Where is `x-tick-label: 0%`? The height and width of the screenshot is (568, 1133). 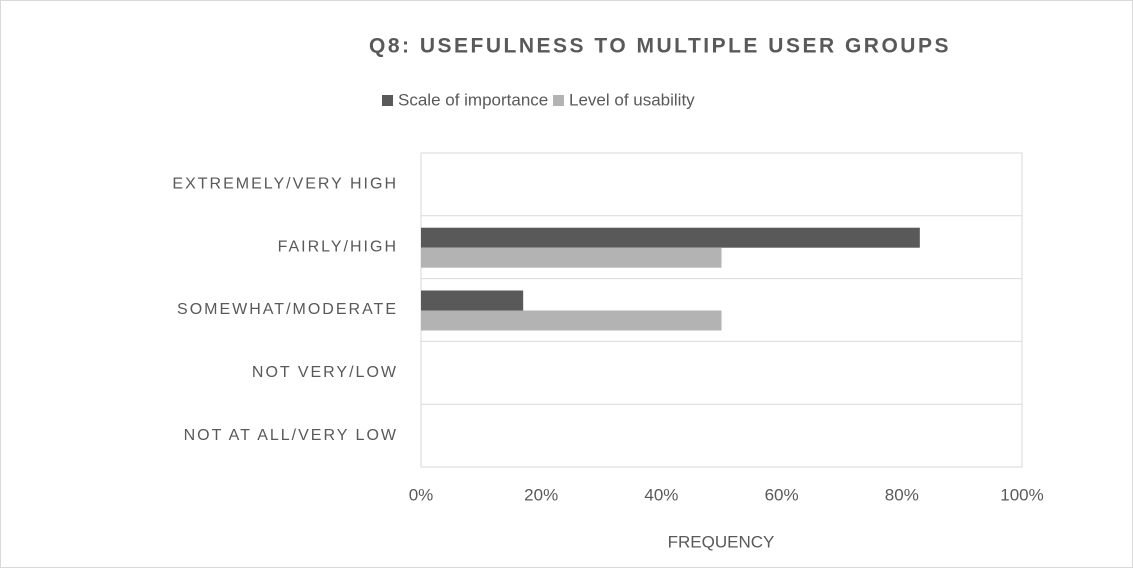
x-tick-label: 0% is located at coordinates (421, 494).